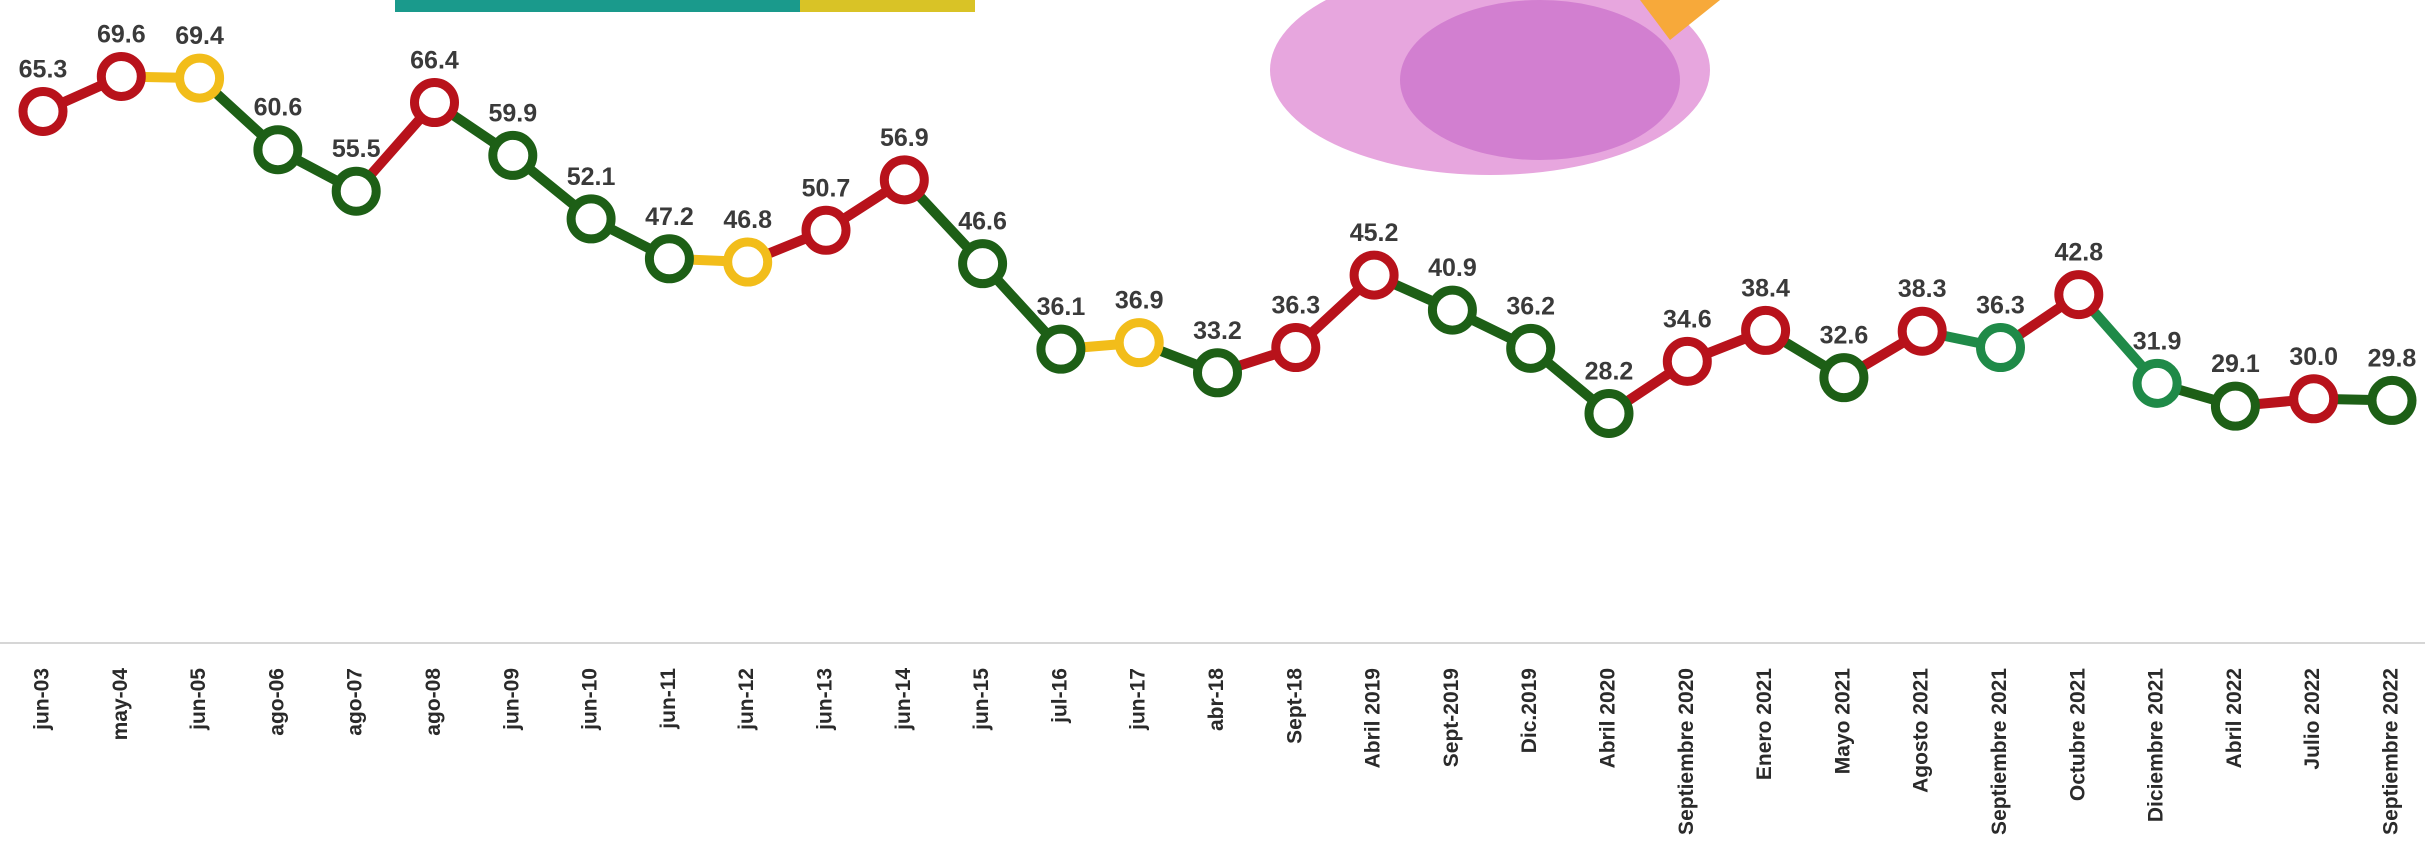 This screenshot has width=2425, height=854. Describe the element at coordinates (903, 699) in the screenshot. I see `x-tick-label: jun-14` at that location.